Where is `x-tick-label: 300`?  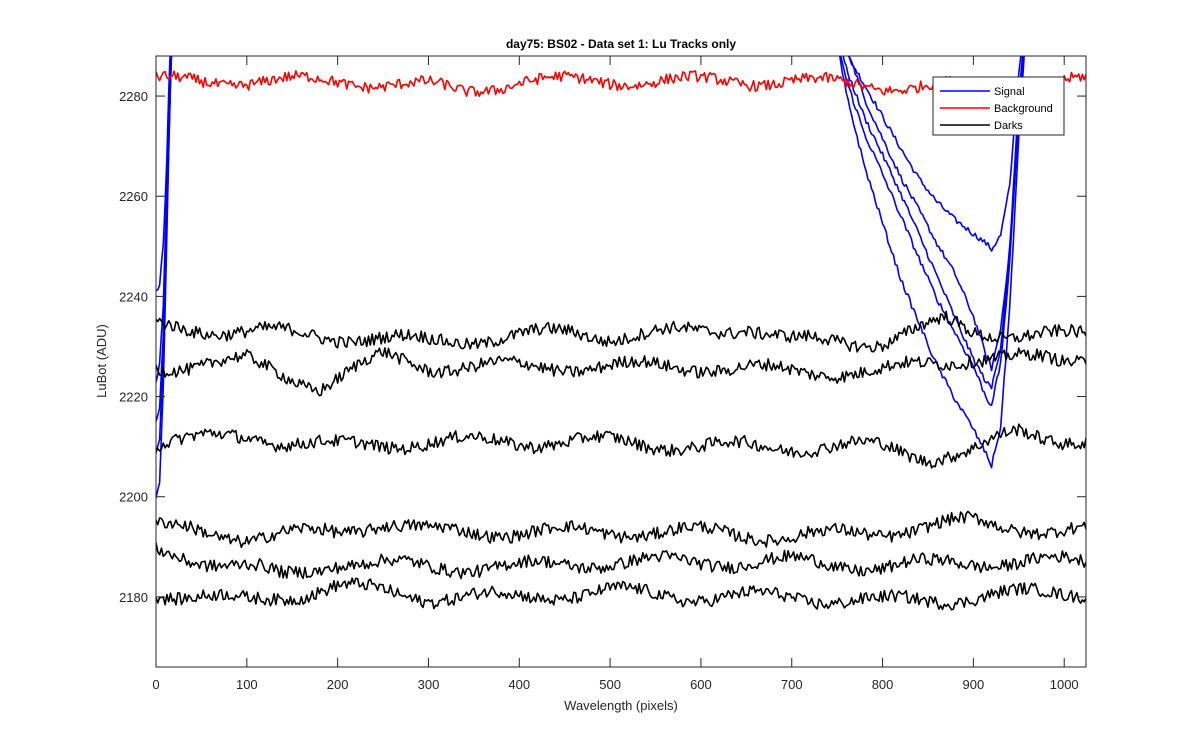 x-tick-label: 300 is located at coordinates (429, 684).